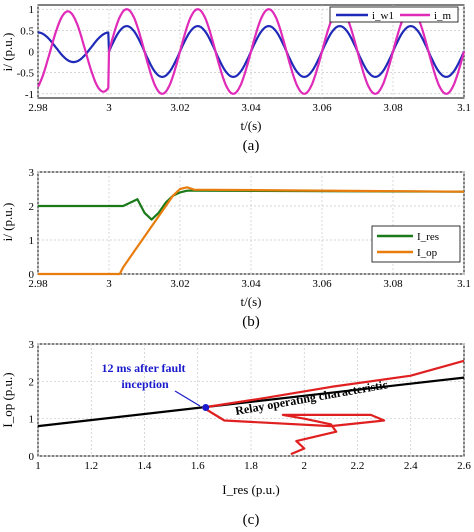  I want to click on x-ticks-c: 1 1.2 1.4 1.6 1.8 2 2.2 2.4 2.6, so click(253, 466).